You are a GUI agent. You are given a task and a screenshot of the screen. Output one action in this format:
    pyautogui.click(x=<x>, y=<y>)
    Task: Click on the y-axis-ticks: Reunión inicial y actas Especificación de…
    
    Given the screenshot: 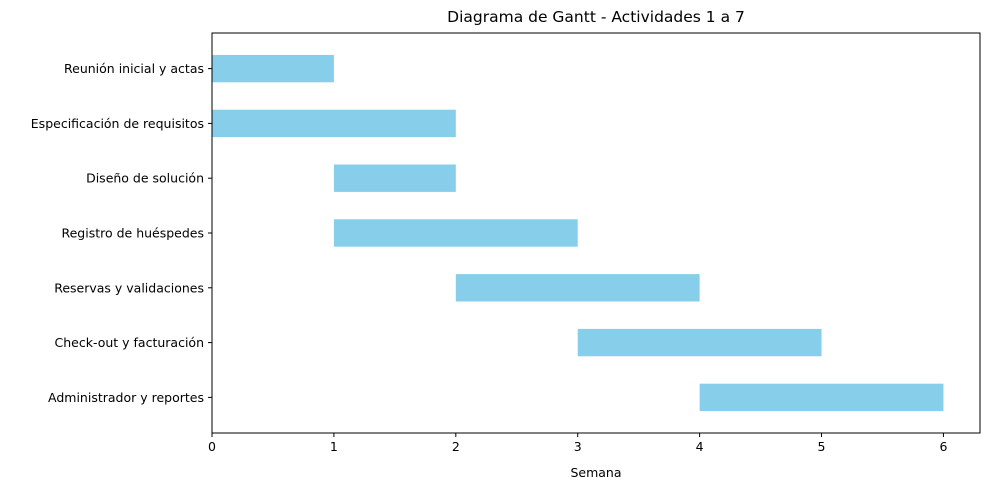 What is the action you would take?
    pyautogui.click(x=121, y=233)
    